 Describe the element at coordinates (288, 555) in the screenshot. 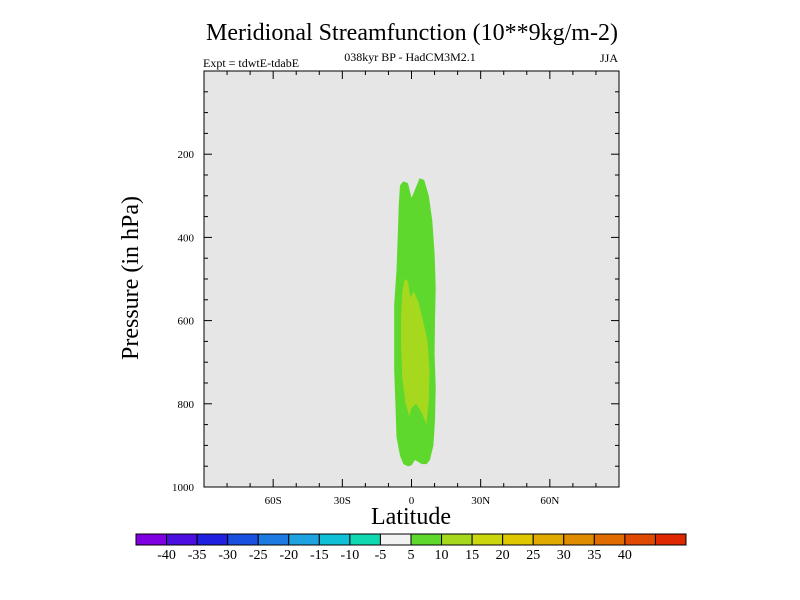

I see `colorbar-label: -20` at that location.